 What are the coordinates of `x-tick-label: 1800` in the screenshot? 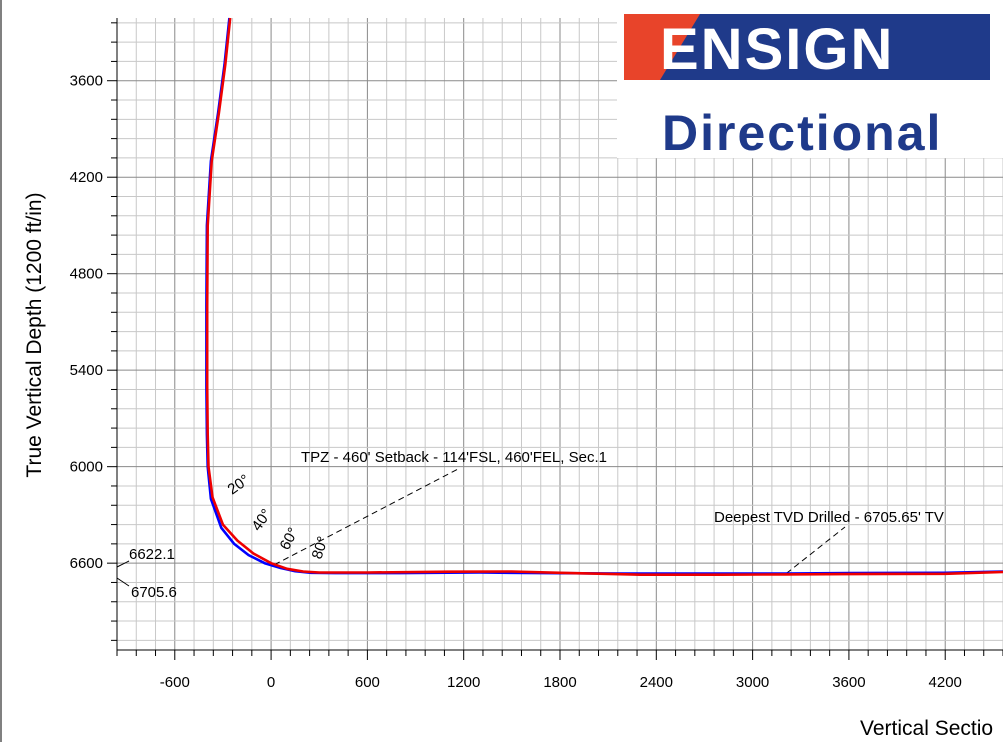 It's located at (559, 682).